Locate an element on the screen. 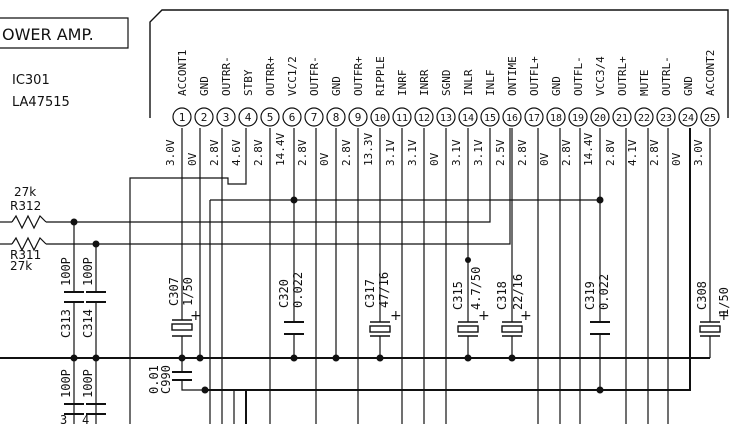  pin-number: 16 is located at coordinates (512, 118).